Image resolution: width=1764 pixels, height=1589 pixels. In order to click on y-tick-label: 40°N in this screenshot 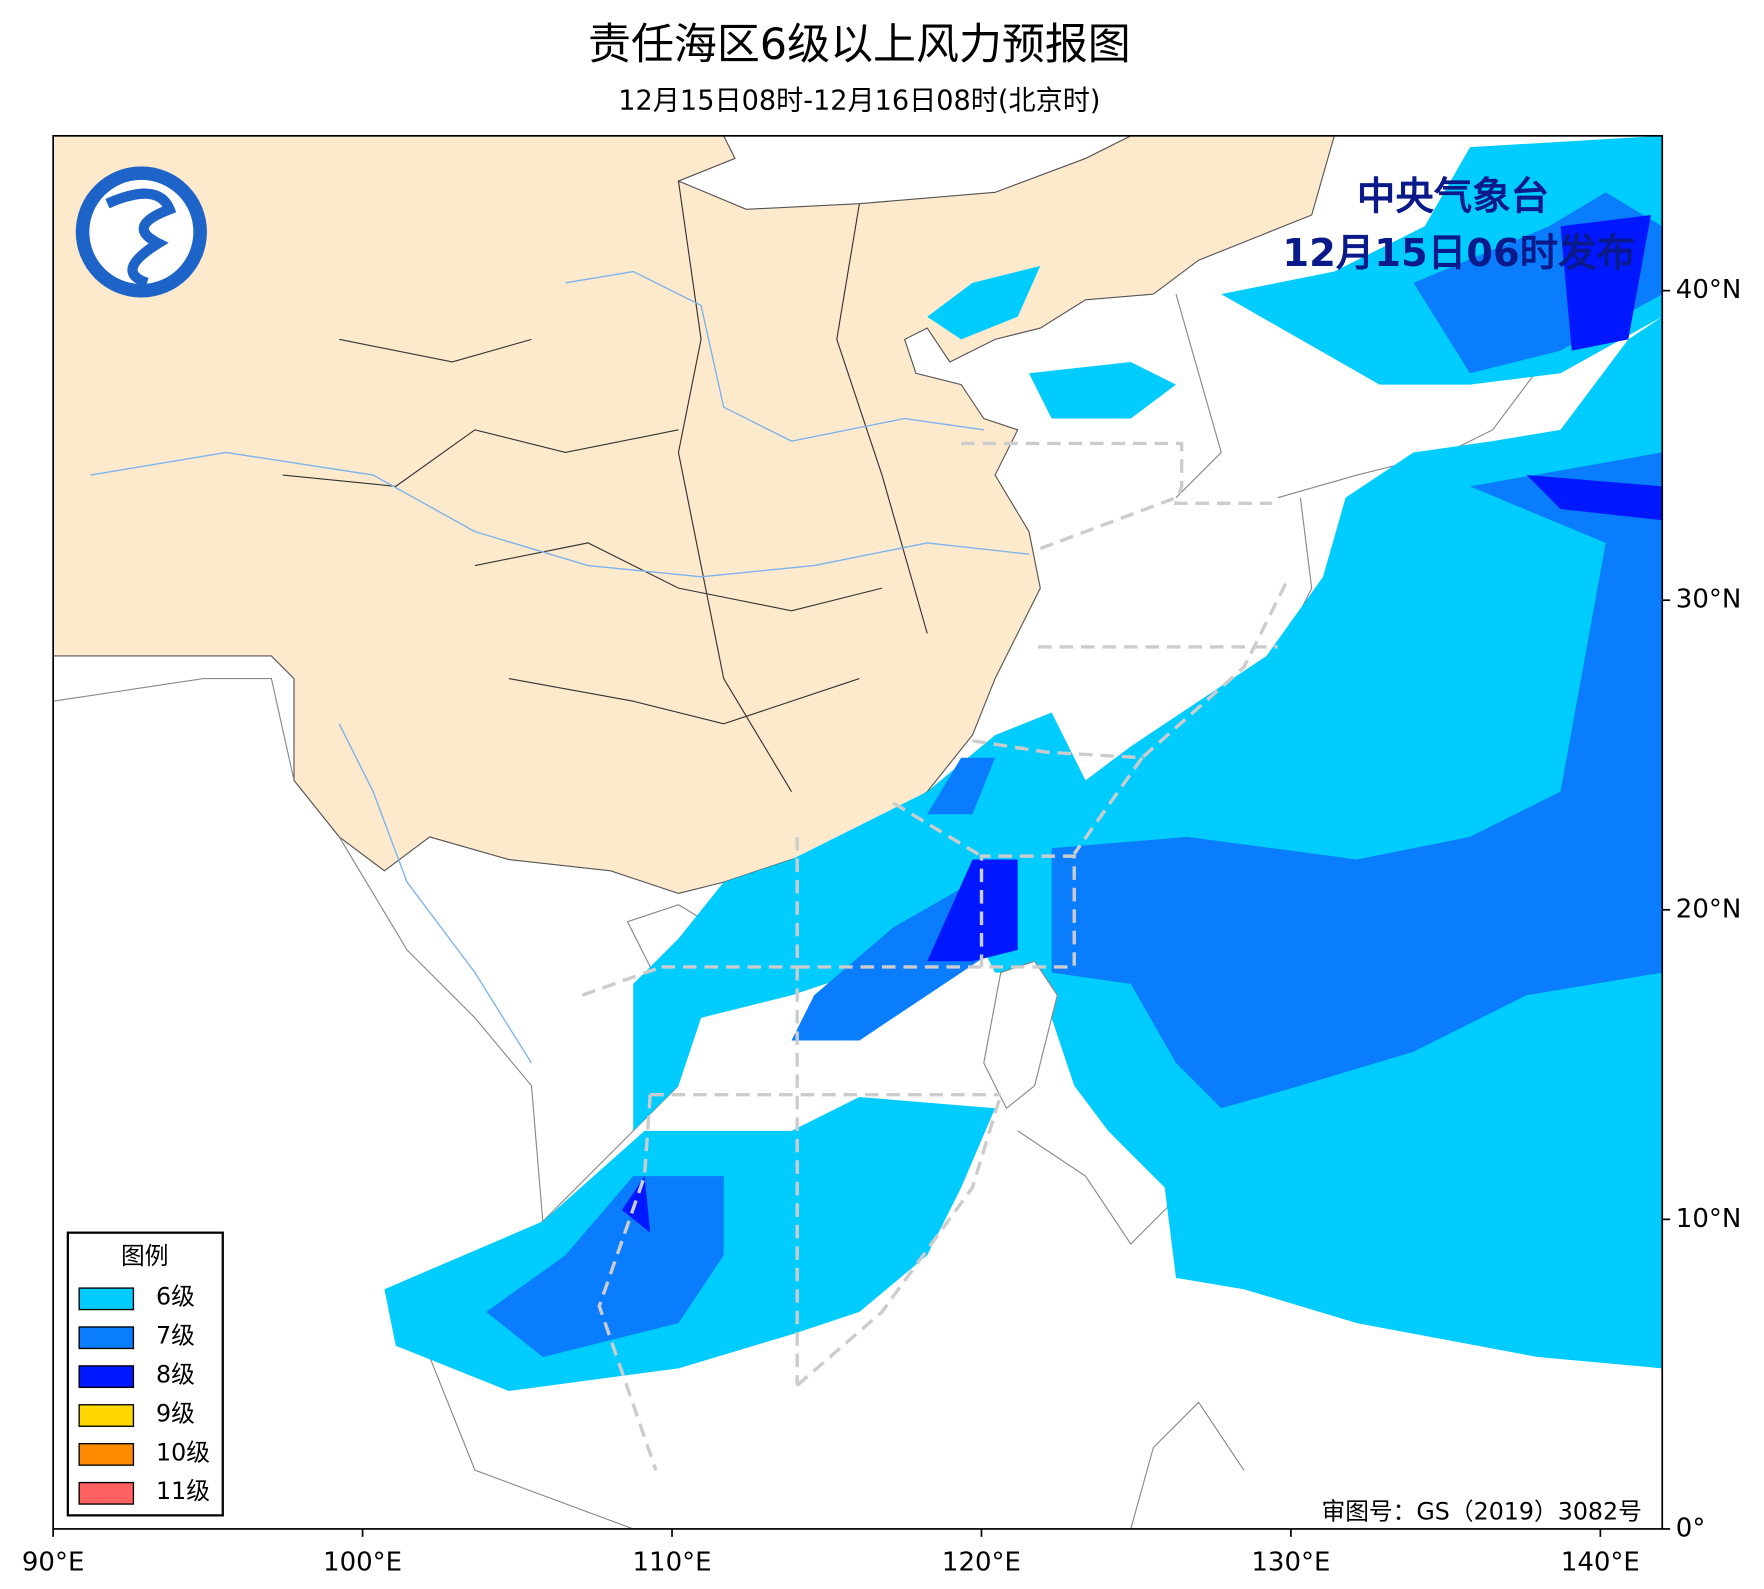, I will do `click(1709, 290)`.